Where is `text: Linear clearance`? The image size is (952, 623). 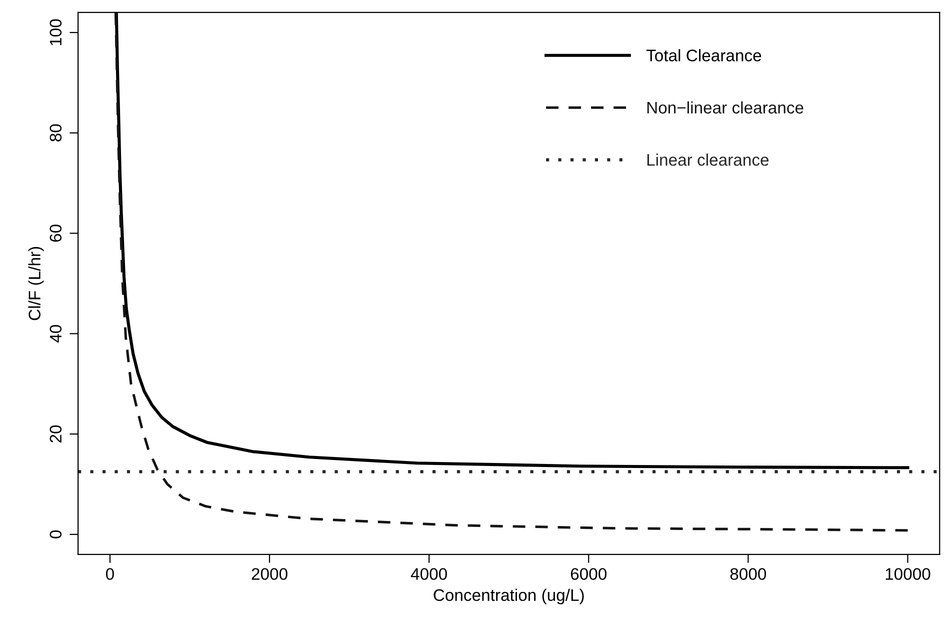 text: Linear clearance is located at coordinates (708, 160).